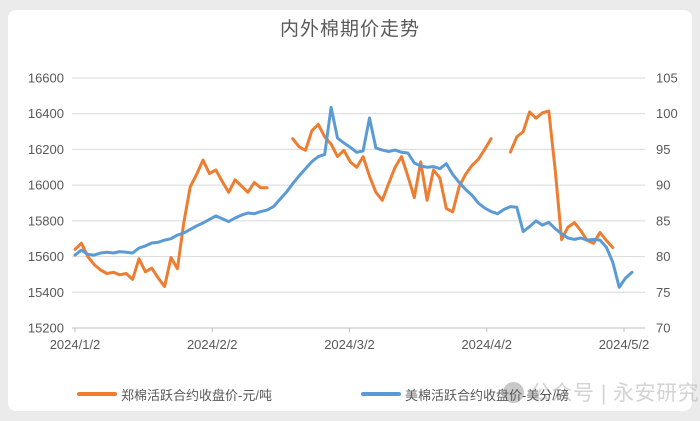 The height and width of the screenshot is (421, 700). What do you see at coordinates (46, 256) in the screenshot?
I see `svg-text: 15600` at bounding box center [46, 256].